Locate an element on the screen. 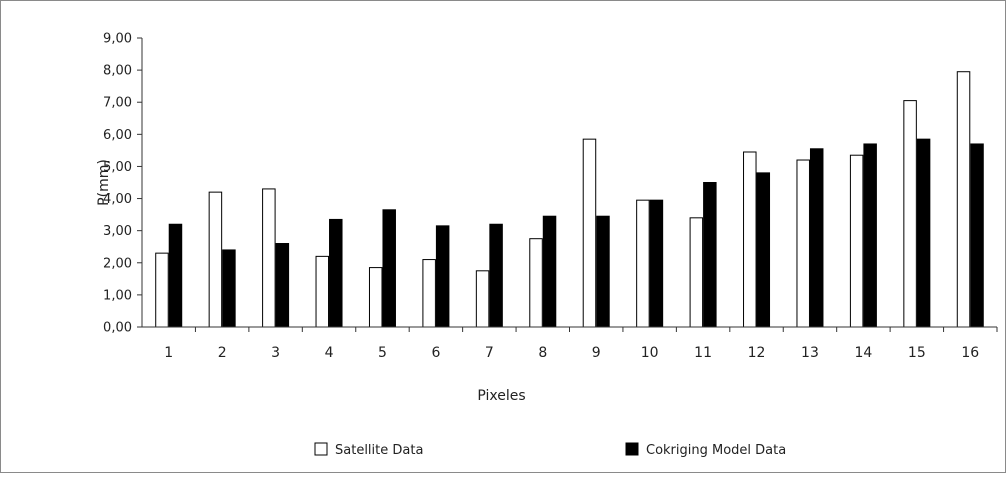 Image resolution: width=1007 pixels, height=478 pixels. x-tick-label: 7 is located at coordinates (489, 353).